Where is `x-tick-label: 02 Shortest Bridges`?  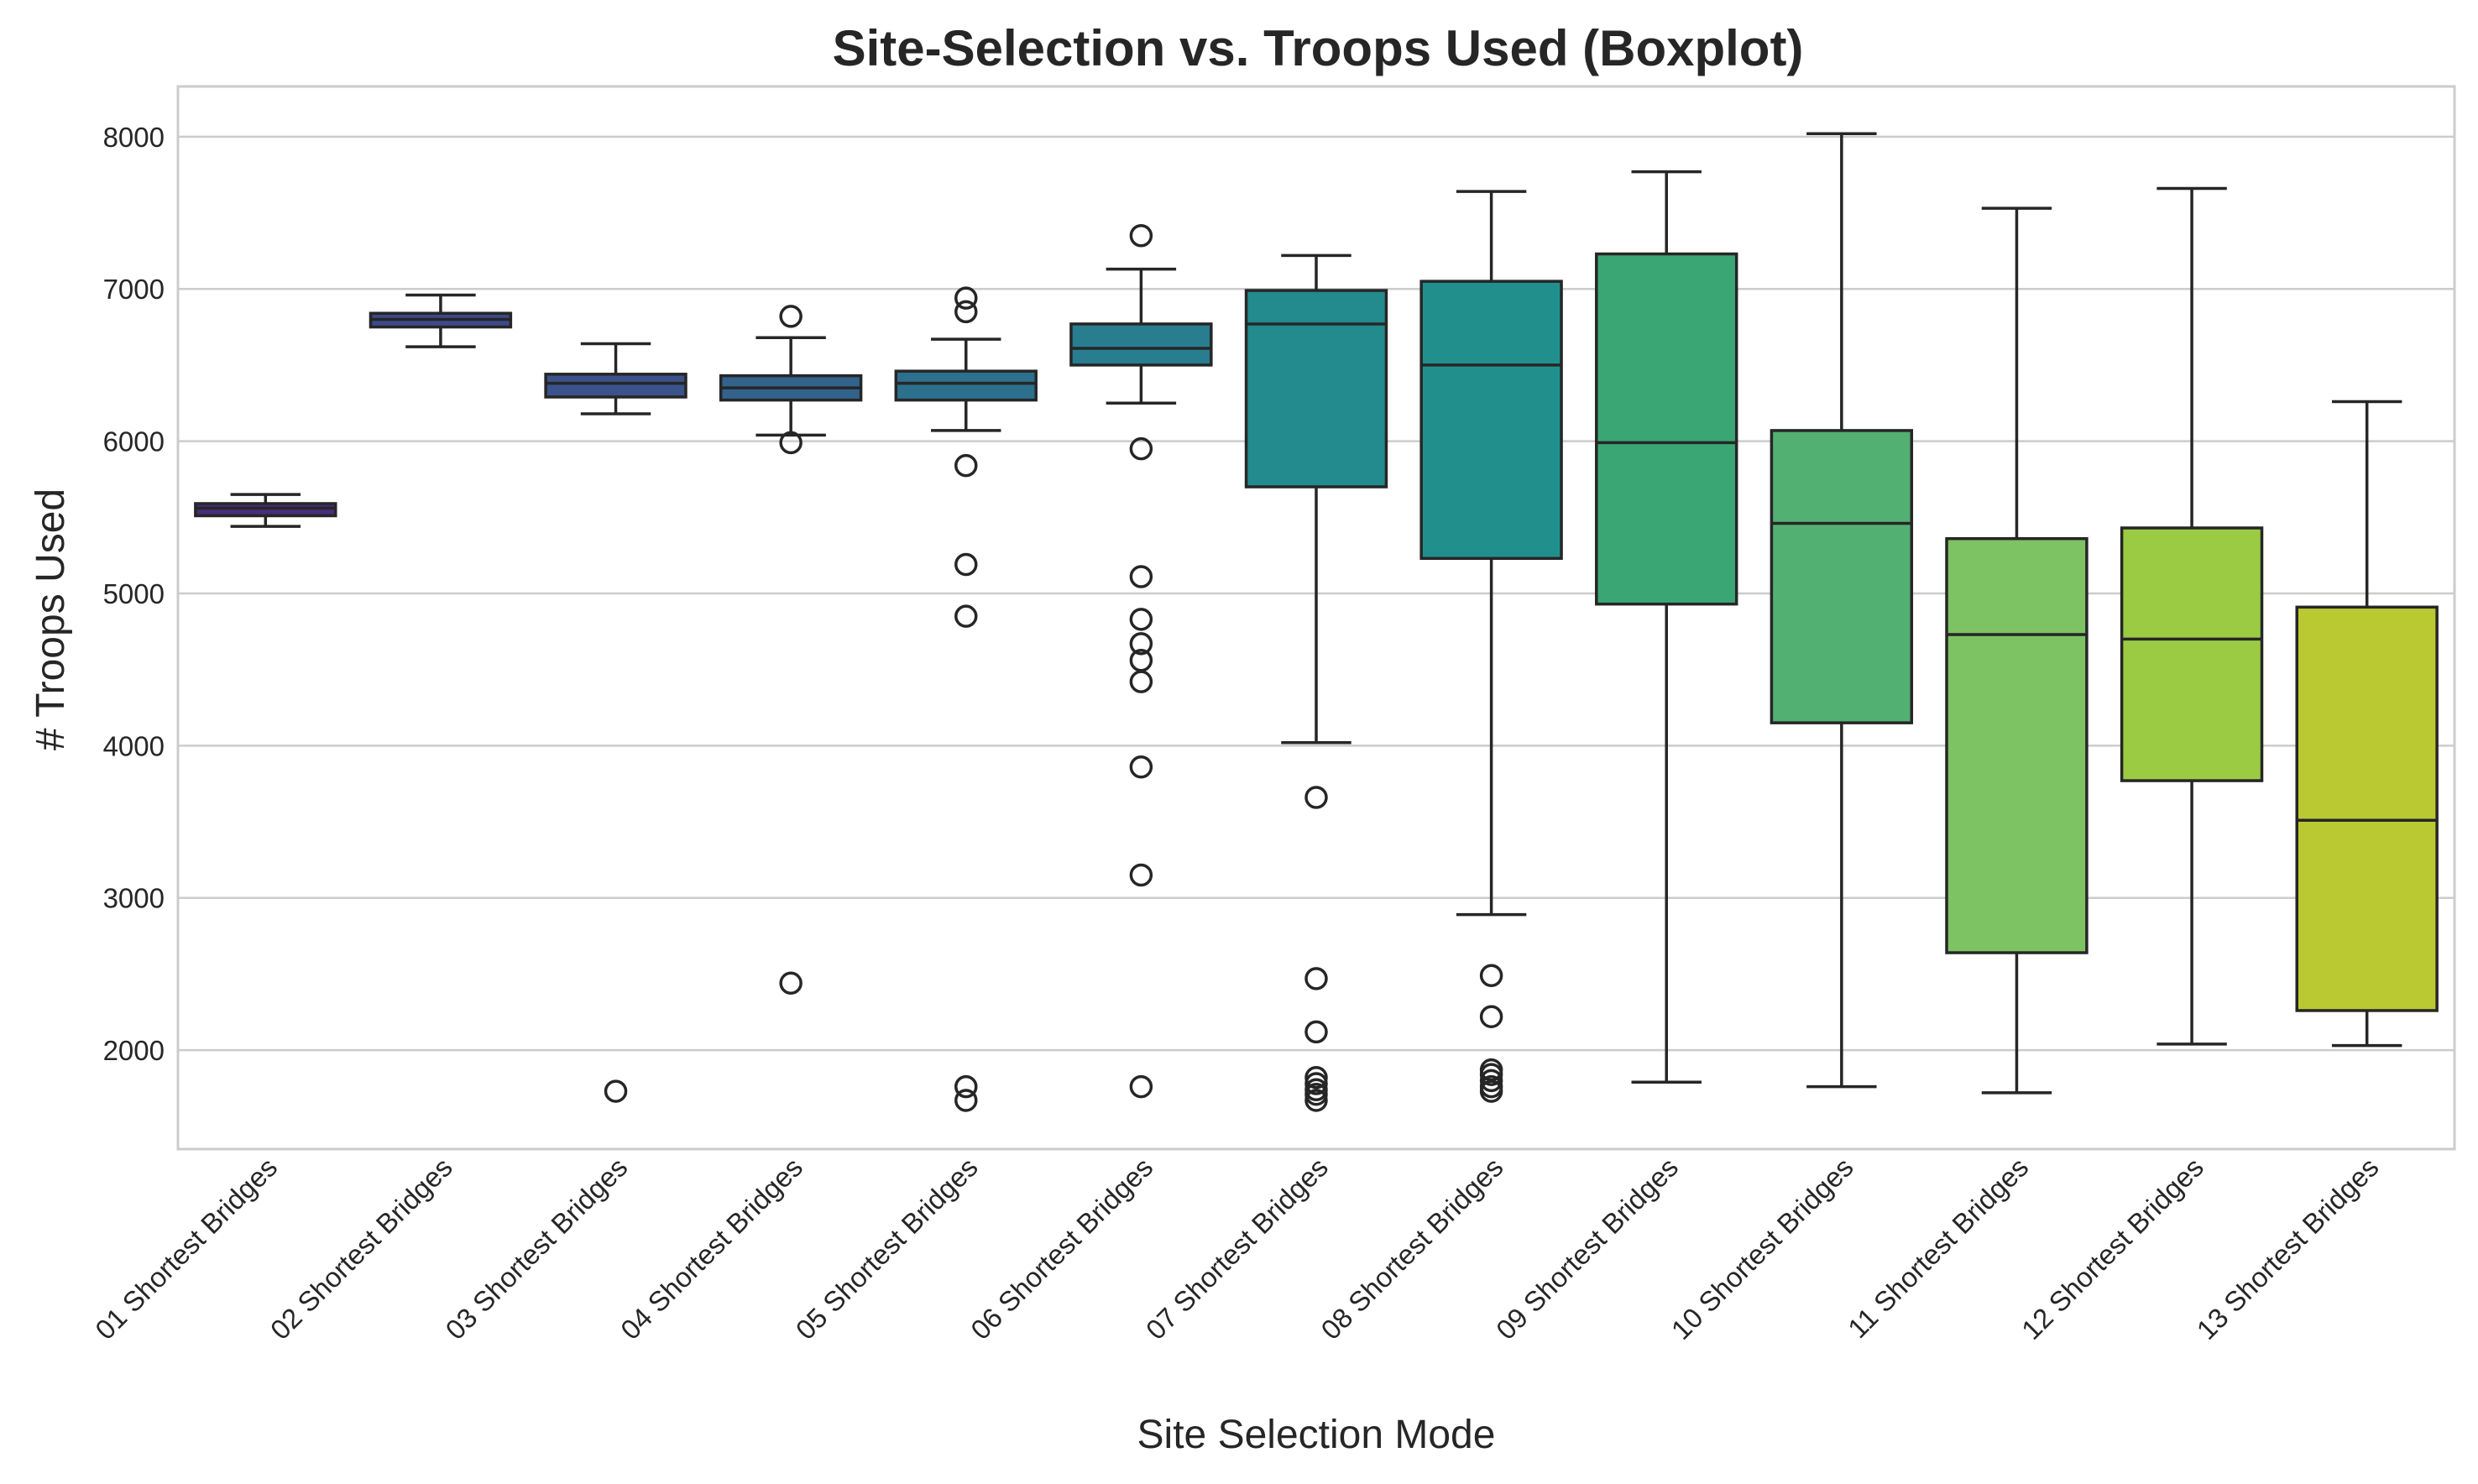
x-tick-label: 02 Shortest Bridges is located at coordinates (361, 1249).